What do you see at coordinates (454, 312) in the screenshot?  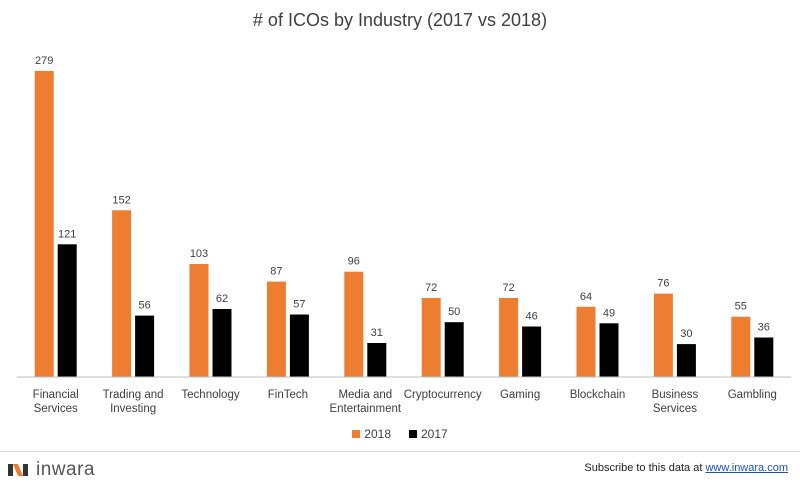 I see `data-label-2017-5: 50` at bounding box center [454, 312].